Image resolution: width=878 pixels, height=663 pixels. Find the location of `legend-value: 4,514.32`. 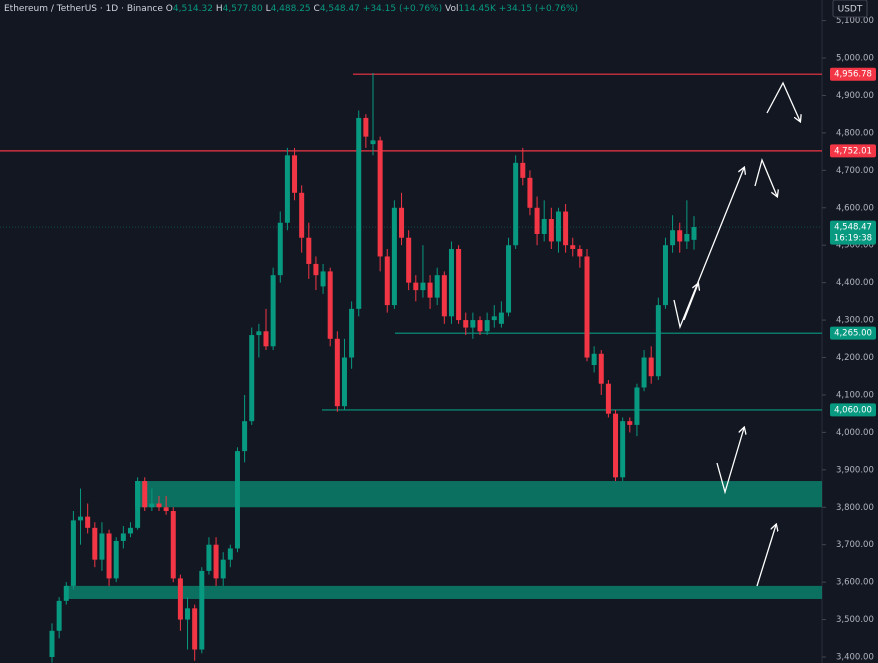

legend-value: 4,514.32 is located at coordinates (193, 9).